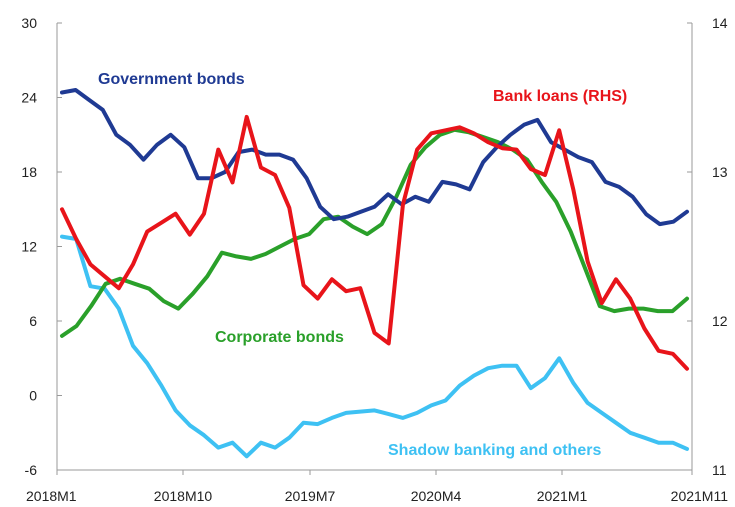 The width and height of the screenshot is (735, 507). I want to click on right-tick-label: 11, so click(719, 470).